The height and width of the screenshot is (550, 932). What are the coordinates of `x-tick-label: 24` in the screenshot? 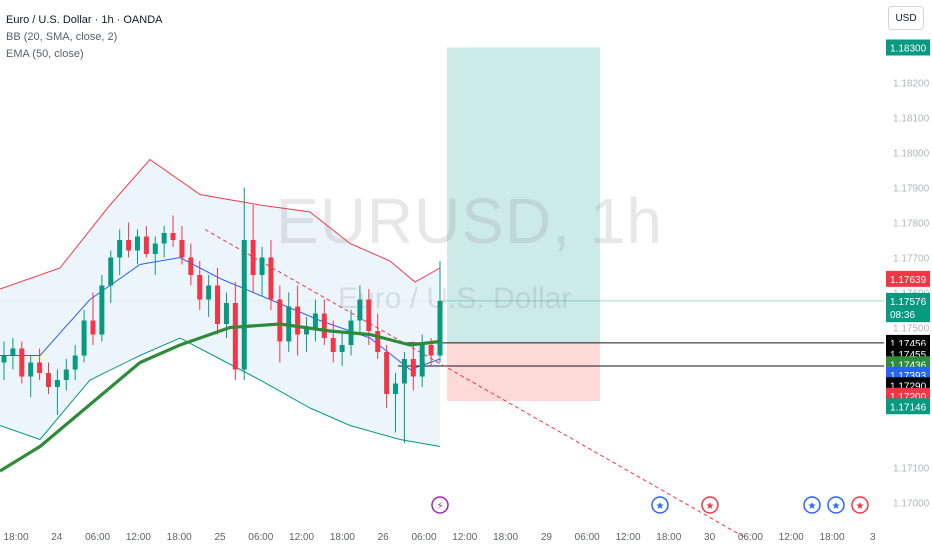 It's located at (57, 537).